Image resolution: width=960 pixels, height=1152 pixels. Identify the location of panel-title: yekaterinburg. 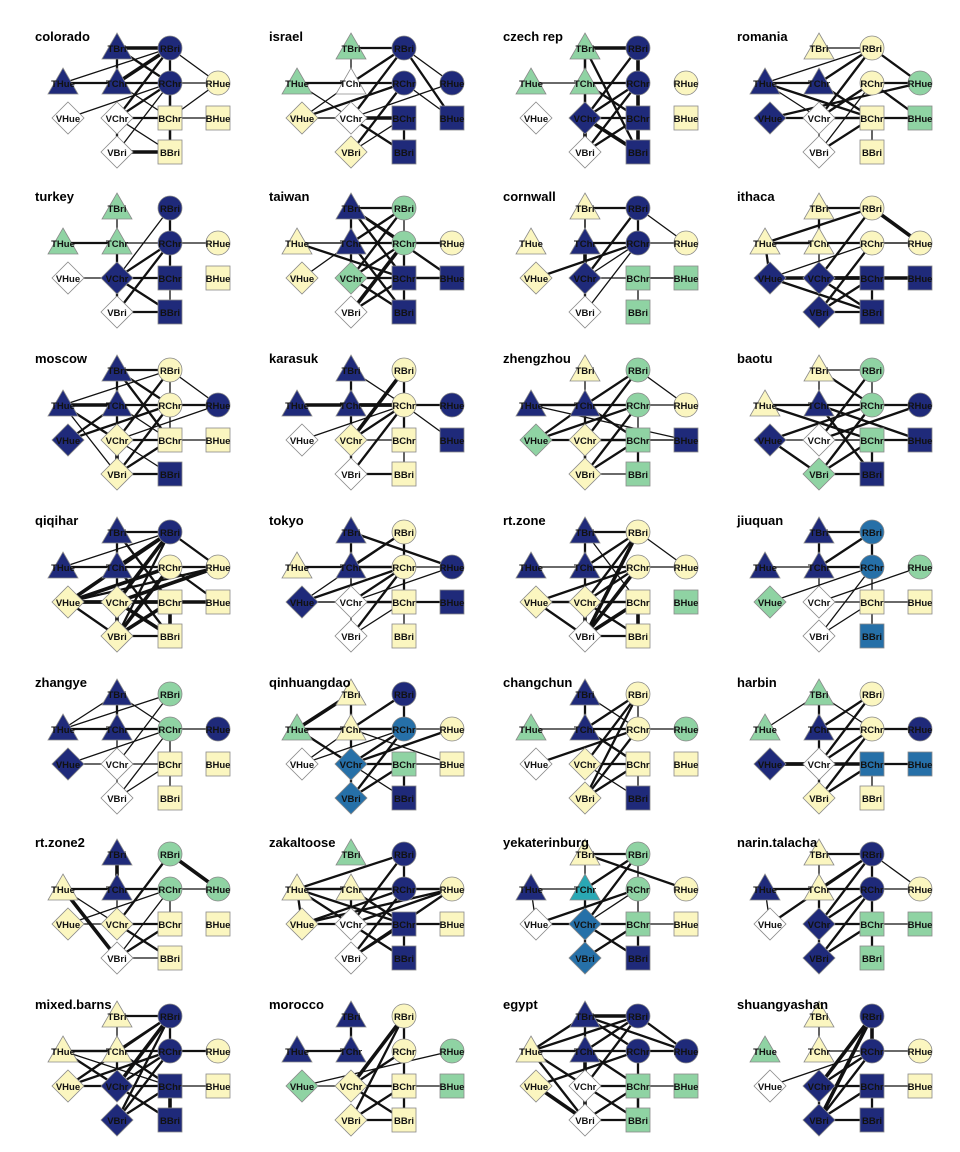
(546, 842).